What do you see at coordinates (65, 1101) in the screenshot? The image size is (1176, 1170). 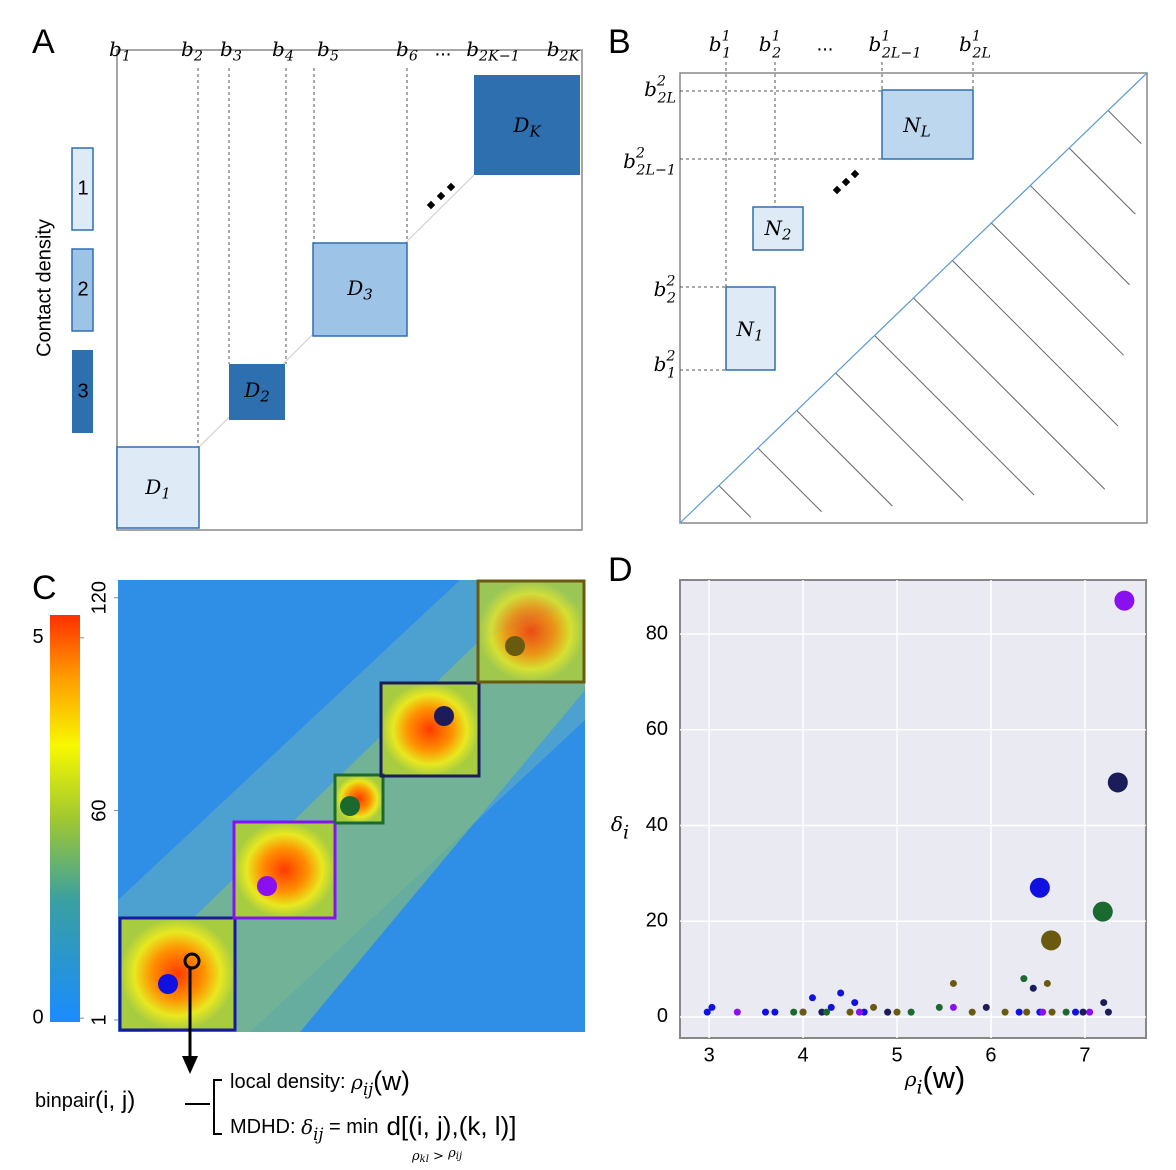 I see `math-part: binpair` at bounding box center [65, 1101].